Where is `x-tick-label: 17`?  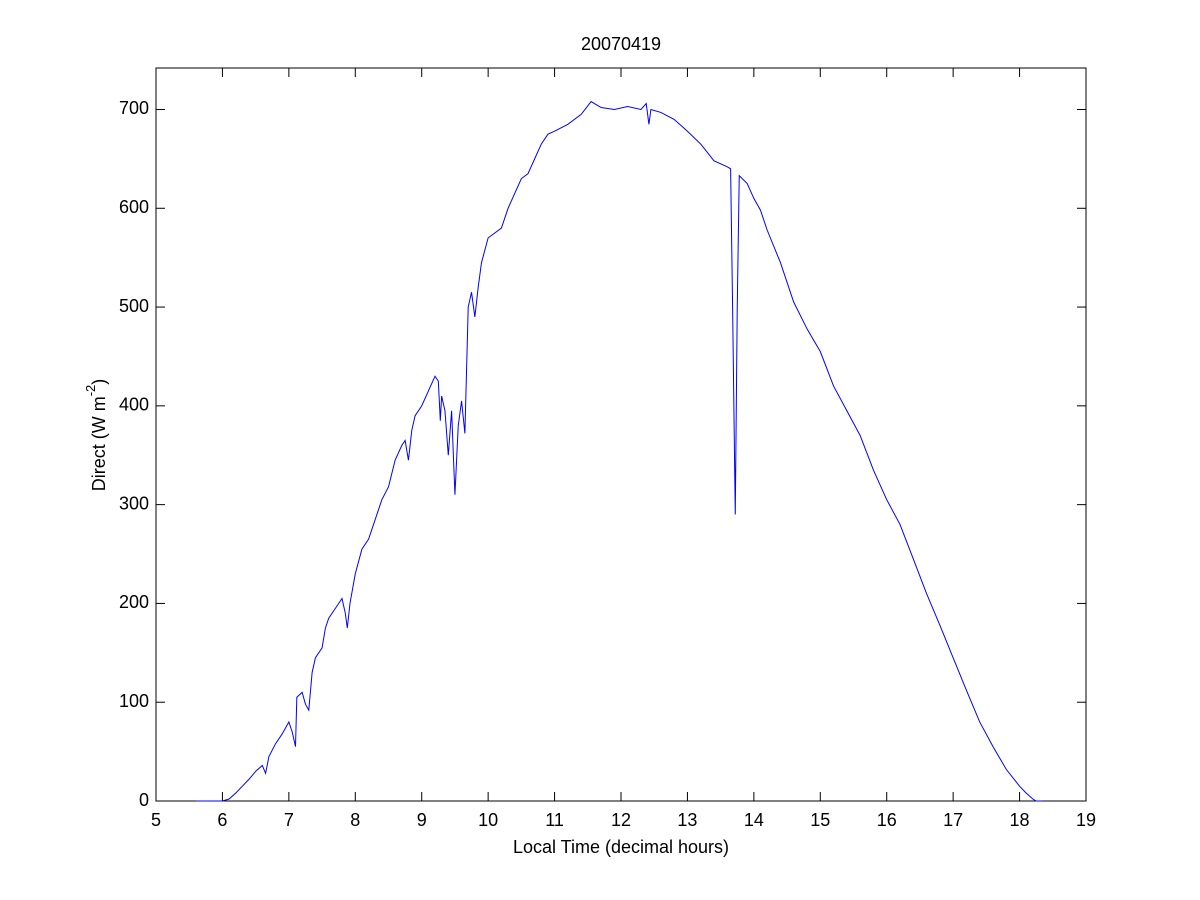
x-tick-label: 17 is located at coordinates (953, 820).